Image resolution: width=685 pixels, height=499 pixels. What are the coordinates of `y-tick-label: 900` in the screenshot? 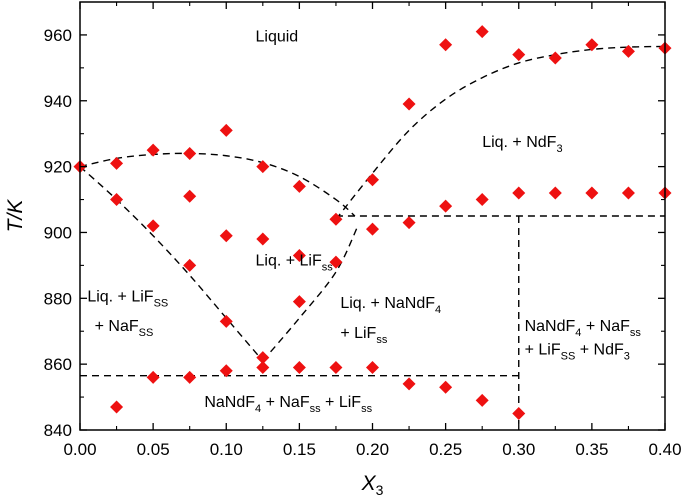 It's located at (58, 232).